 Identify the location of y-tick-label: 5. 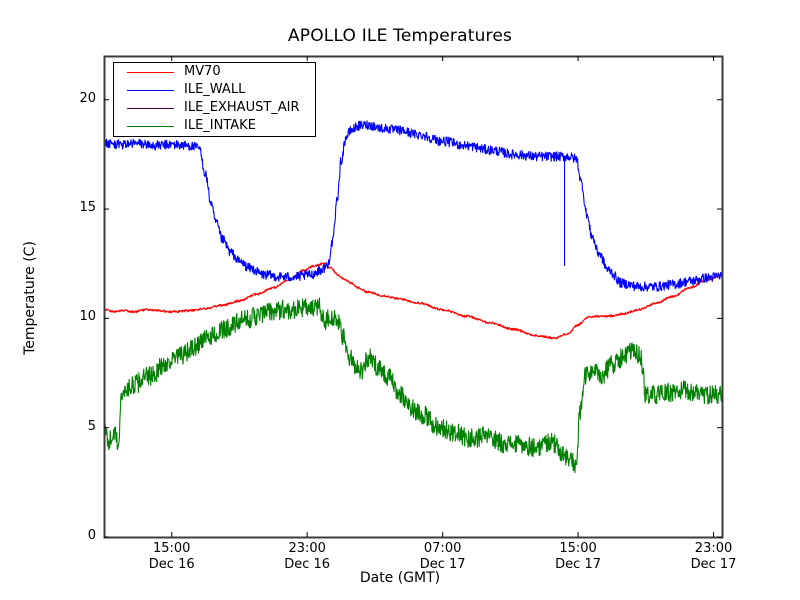
(91, 426).